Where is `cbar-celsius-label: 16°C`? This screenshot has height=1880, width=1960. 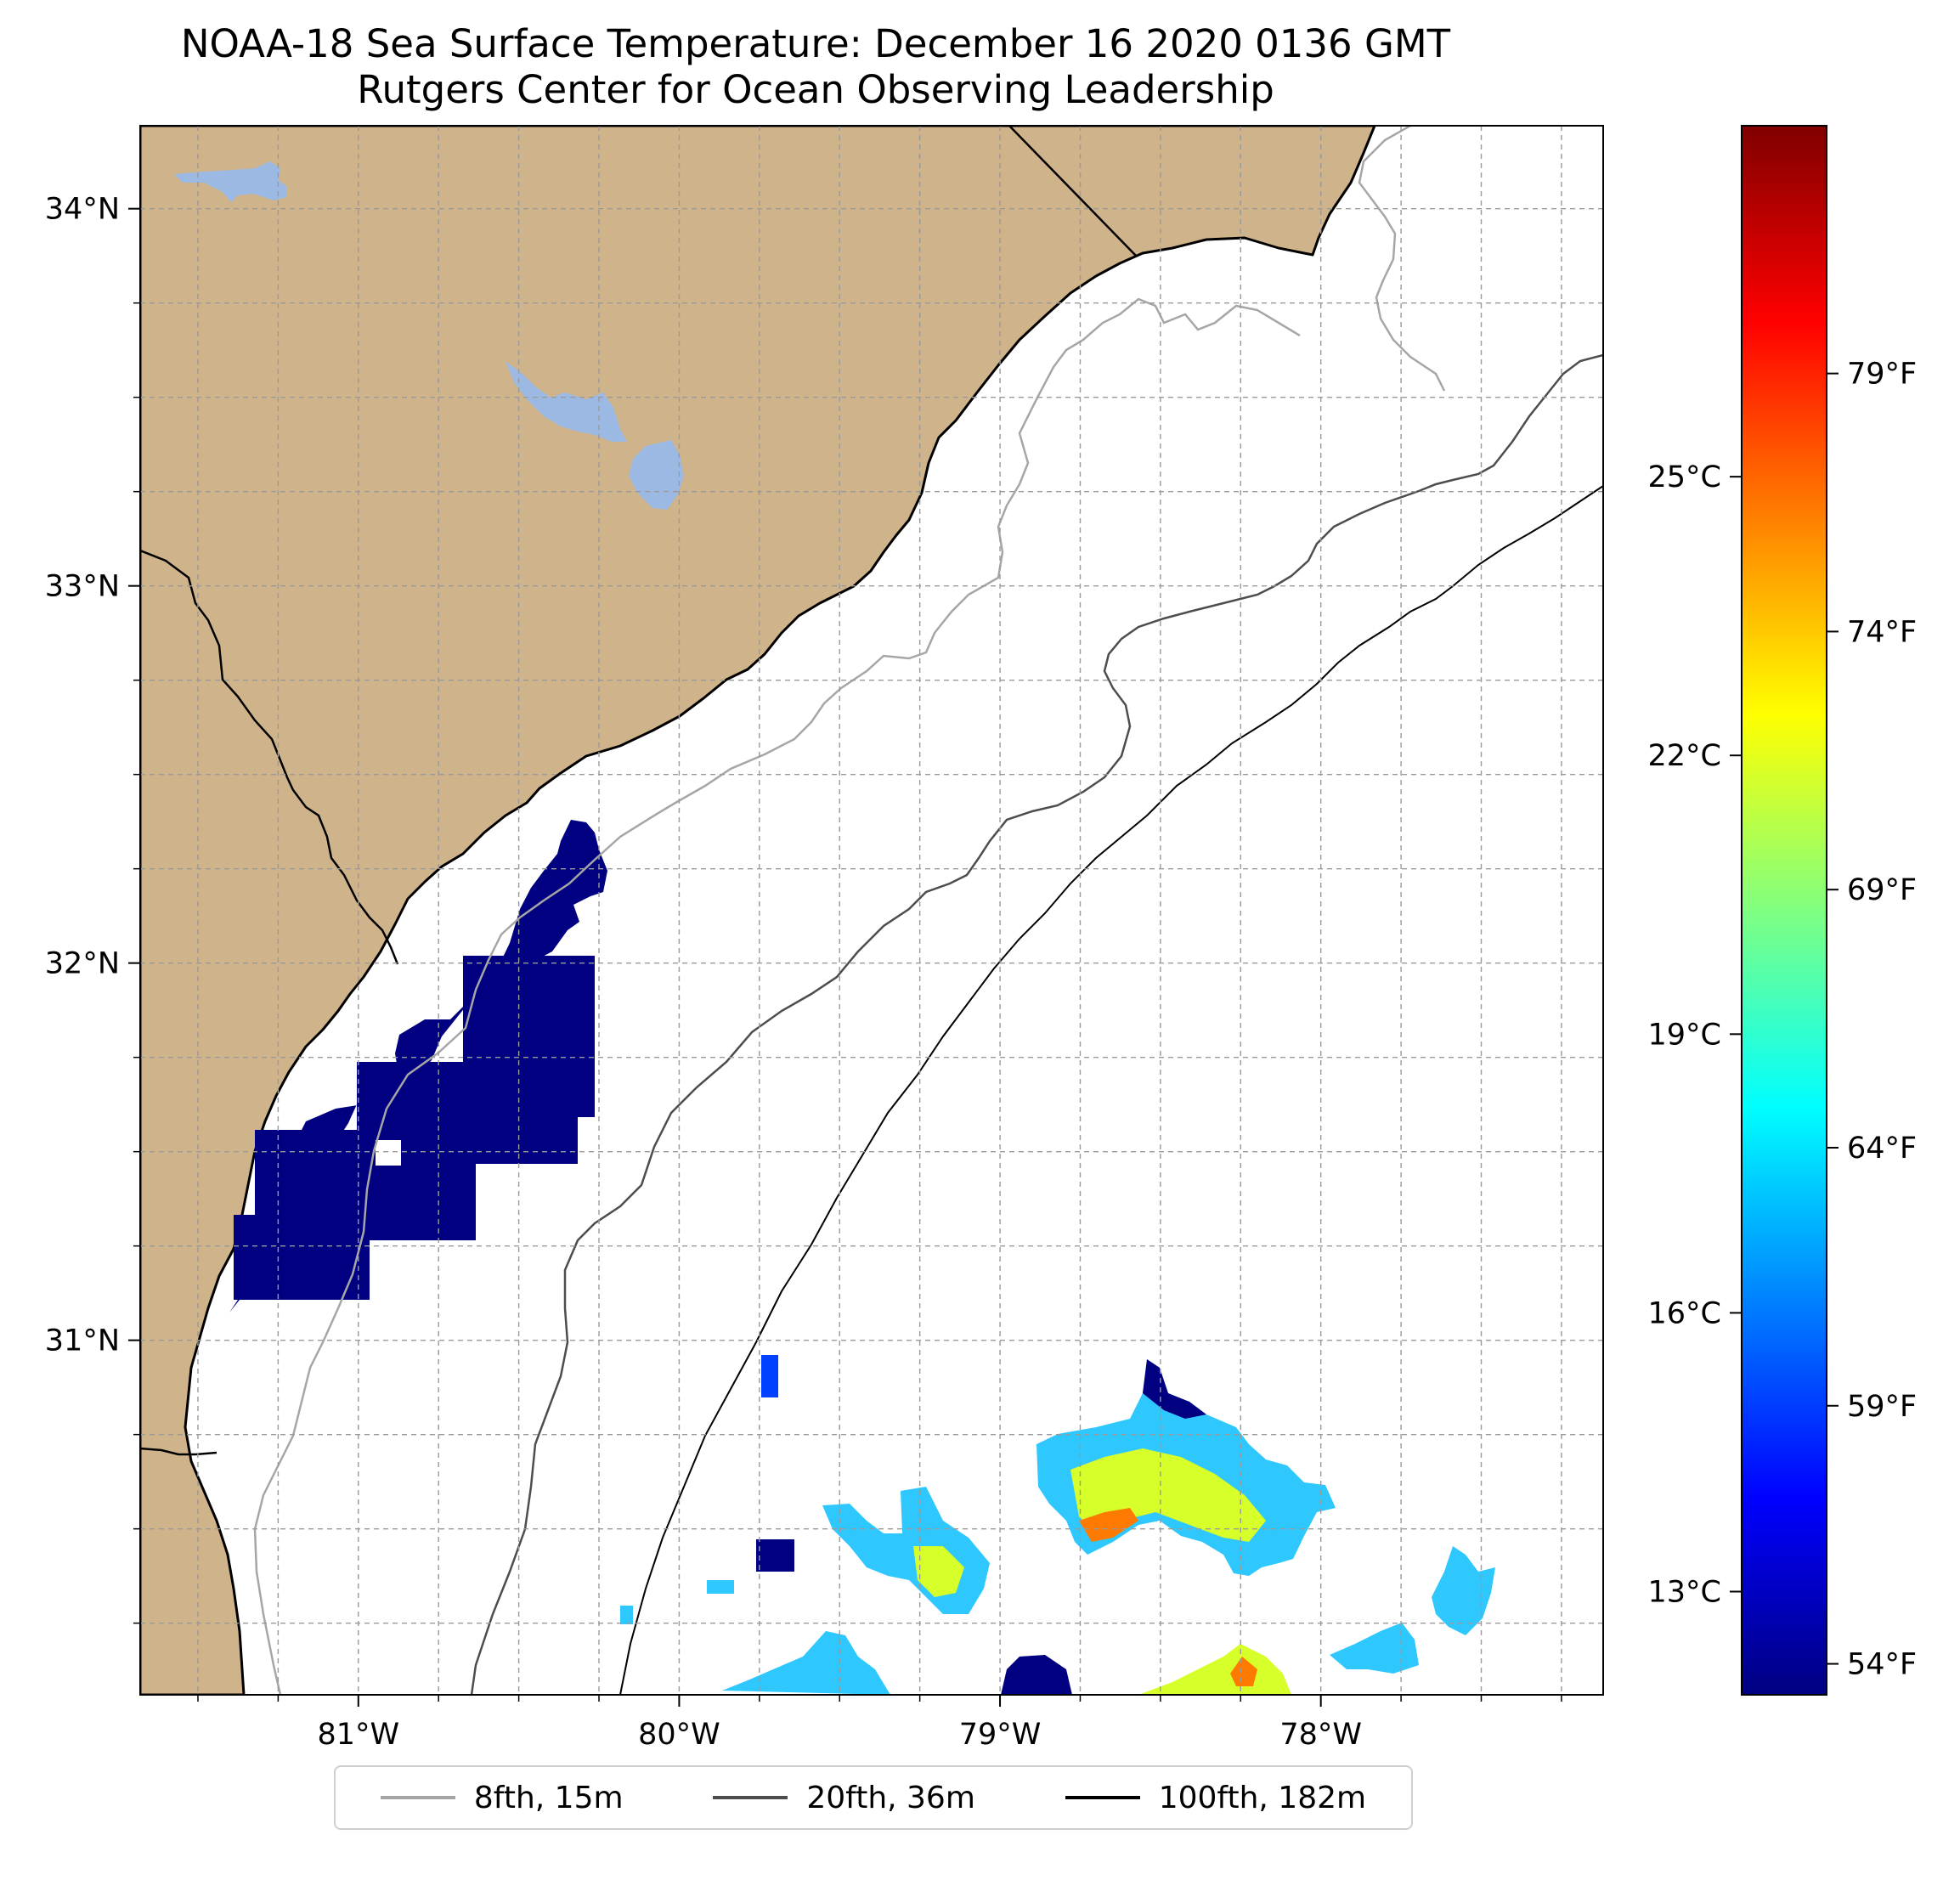
cbar-celsius-label: 16°C is located at coordinates (1684, 1313).